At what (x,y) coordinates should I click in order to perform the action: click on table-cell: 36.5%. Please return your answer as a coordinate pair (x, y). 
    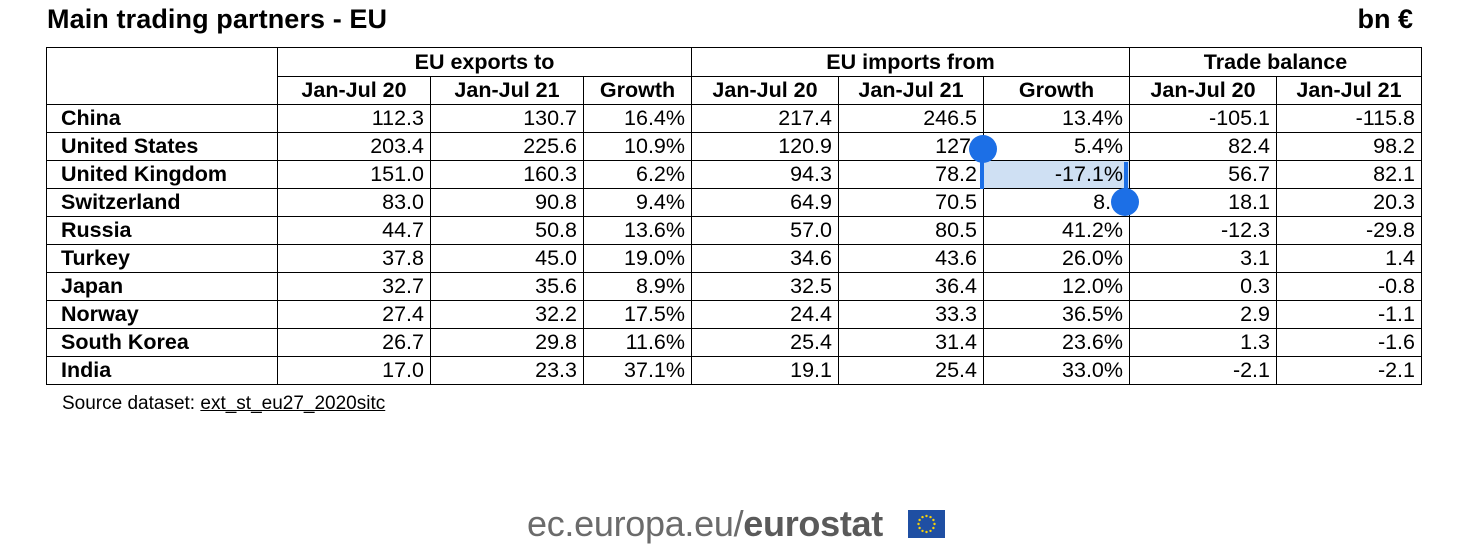
    Looking at the image, I should click on (1056, 314).